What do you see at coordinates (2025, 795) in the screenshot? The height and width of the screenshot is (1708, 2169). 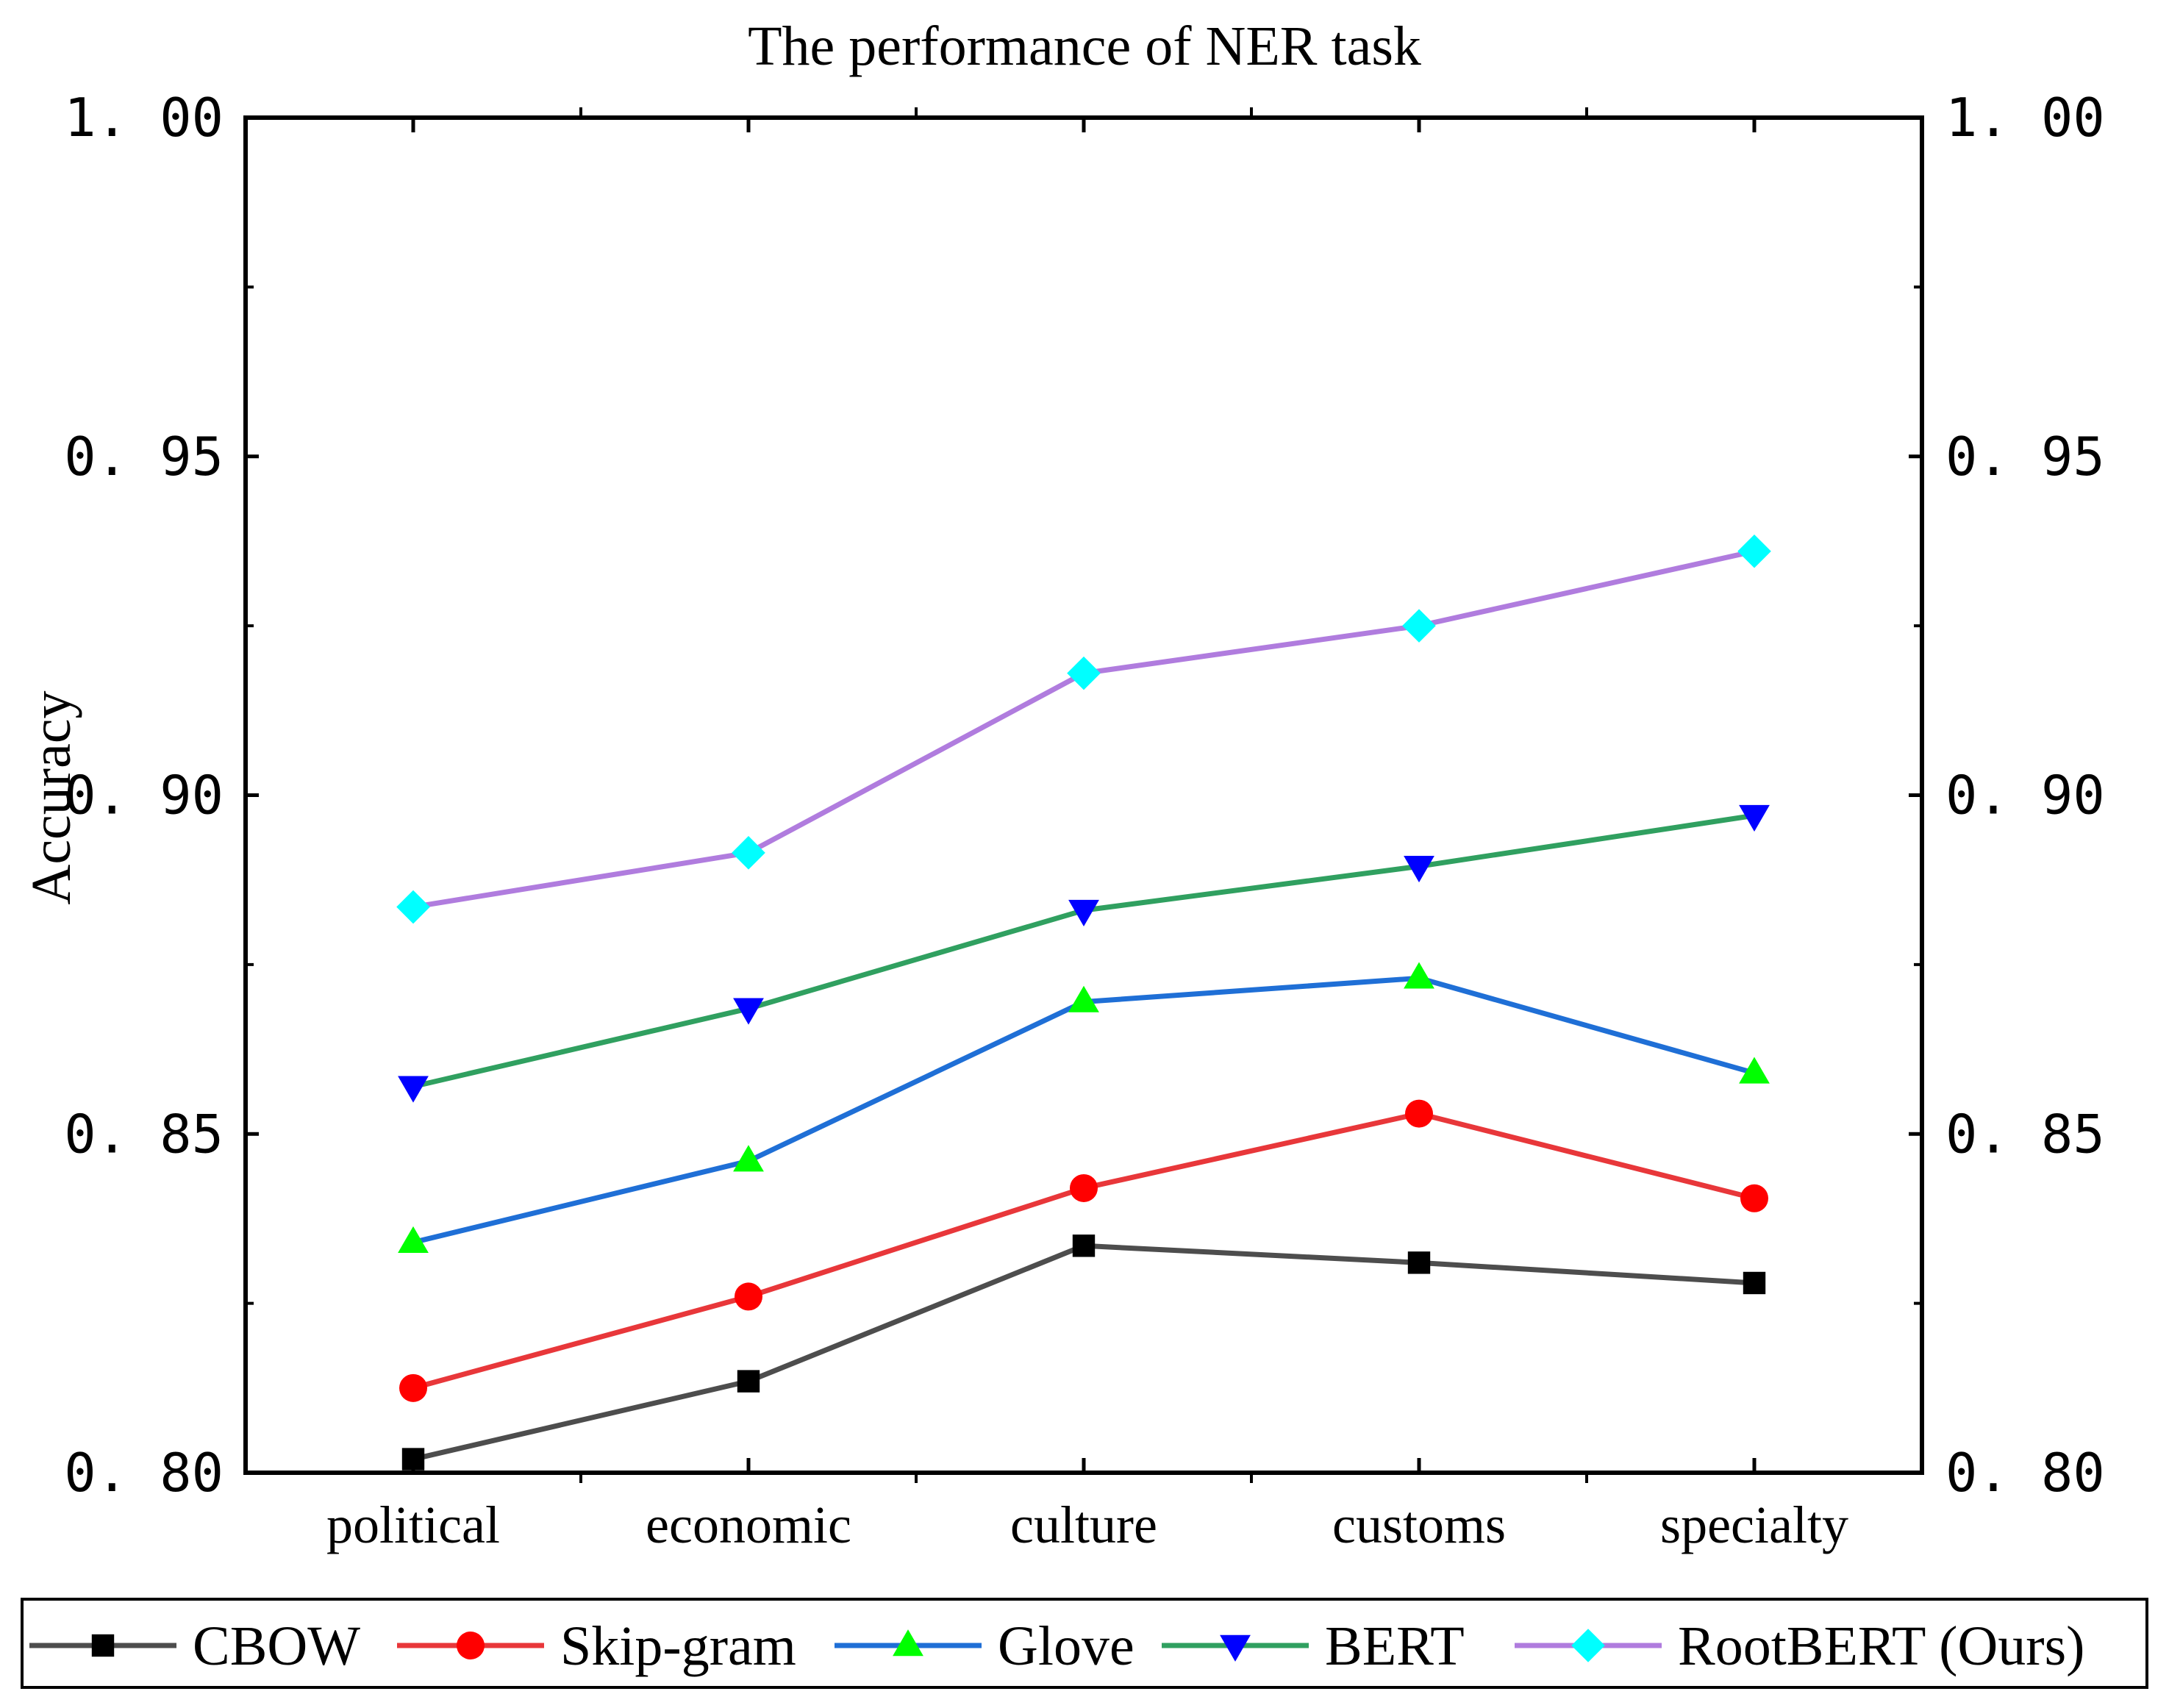 I see `y-tick-label-right: 0. 90` at bounding box center [2025, 795].